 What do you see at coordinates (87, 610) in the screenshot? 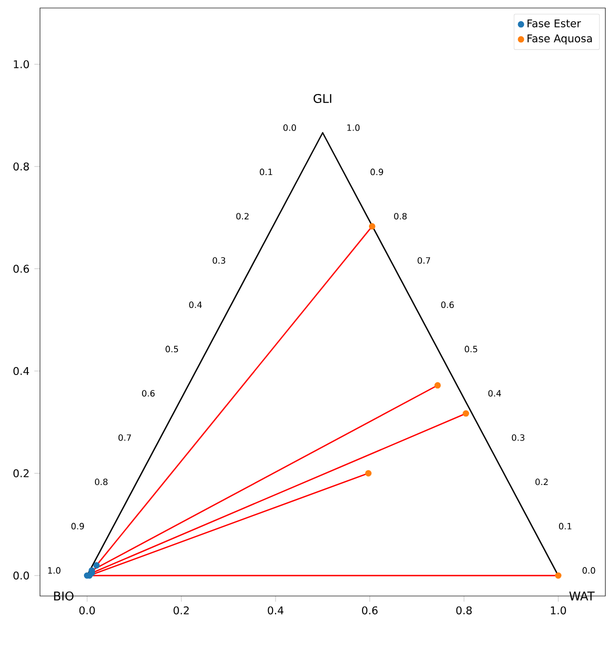
I see `x-tick-label: 0.0` at bounding box center [87, 610].